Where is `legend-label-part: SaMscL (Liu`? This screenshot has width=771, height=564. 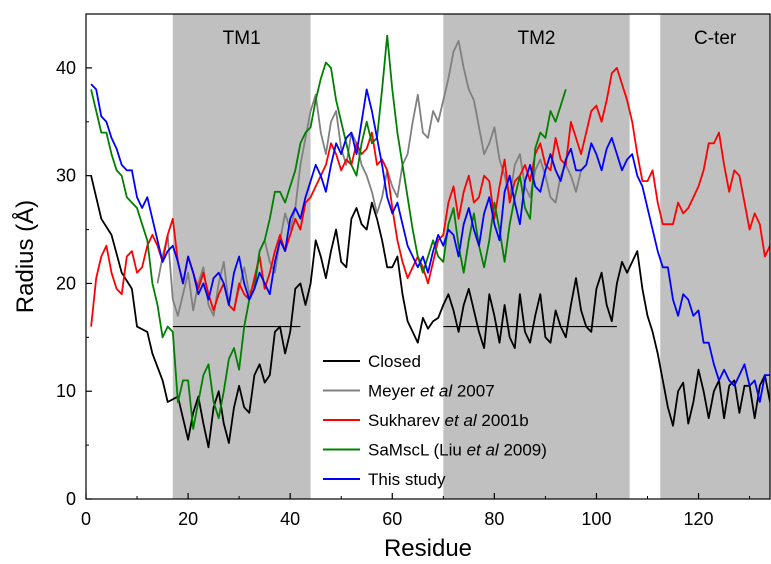 legend-label-part: SaMscL (Liu is located at coordinates (417, 450).